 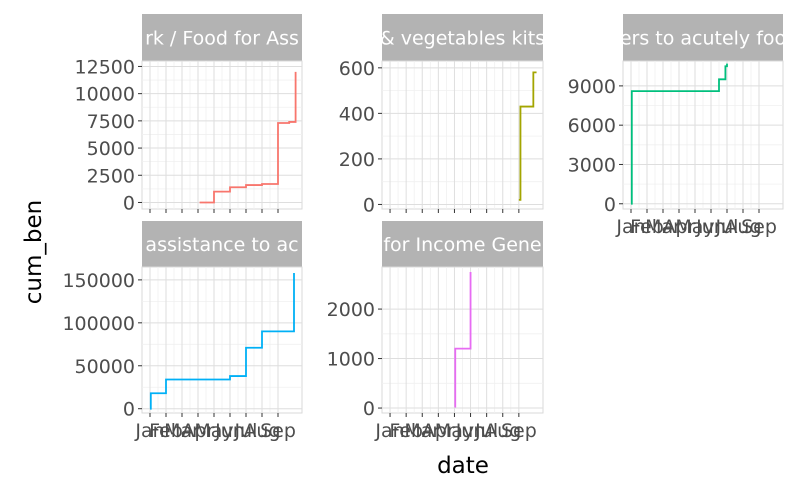 What do you see at coordinates (111, 176) in the screenshot?
I see `y-tick-label: 2500` at bounding box center [111, 176].